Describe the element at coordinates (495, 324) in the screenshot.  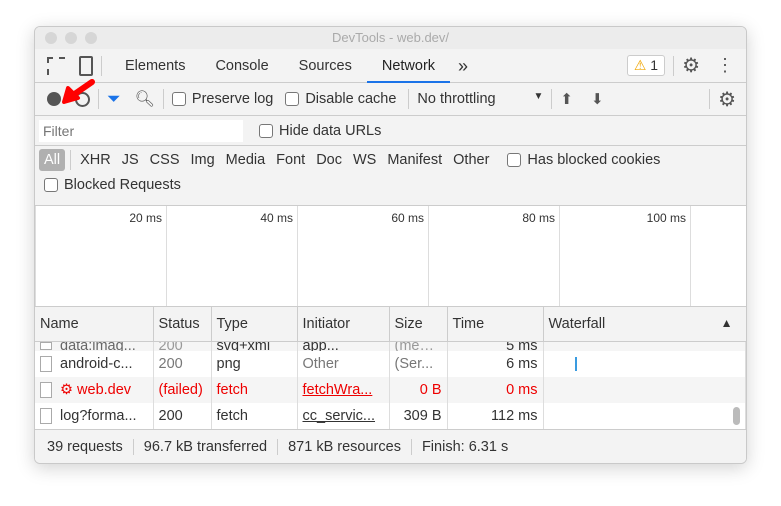
I see `col-time: Time` at that location.